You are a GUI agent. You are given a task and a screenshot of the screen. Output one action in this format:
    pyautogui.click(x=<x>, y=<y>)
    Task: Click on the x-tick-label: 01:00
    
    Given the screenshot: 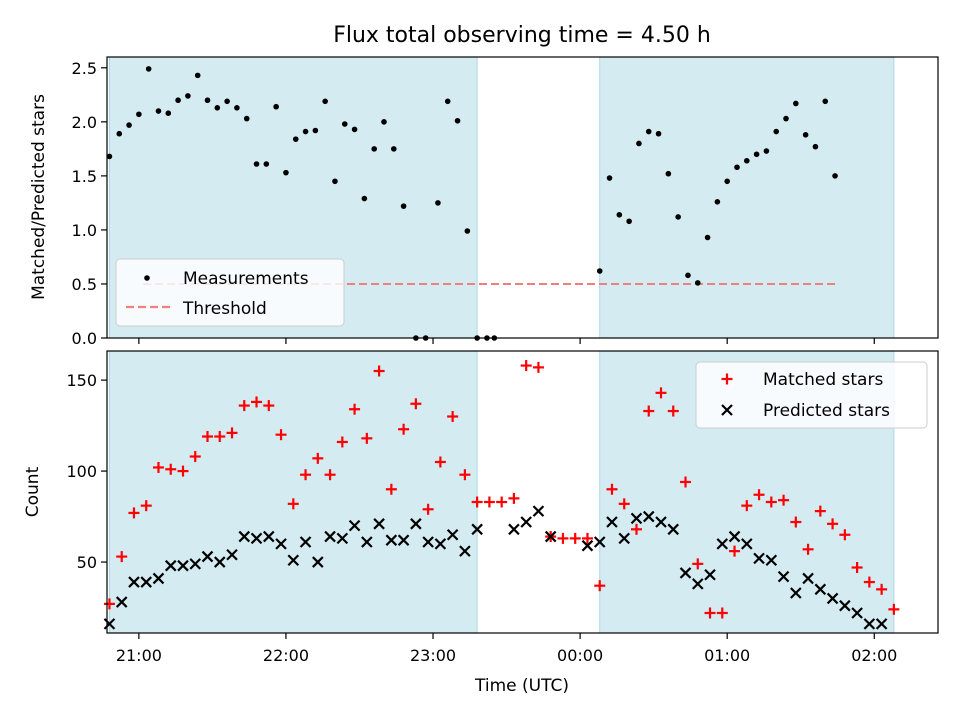 What is the action you would take?
    pyautogui.click(x=727, y=655)
    